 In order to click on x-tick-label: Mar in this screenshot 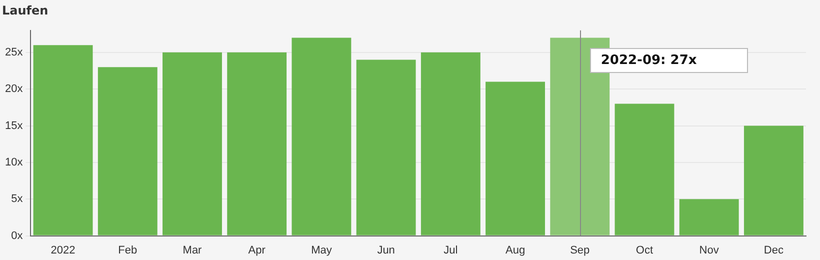, I will do `click(192, 250)`.